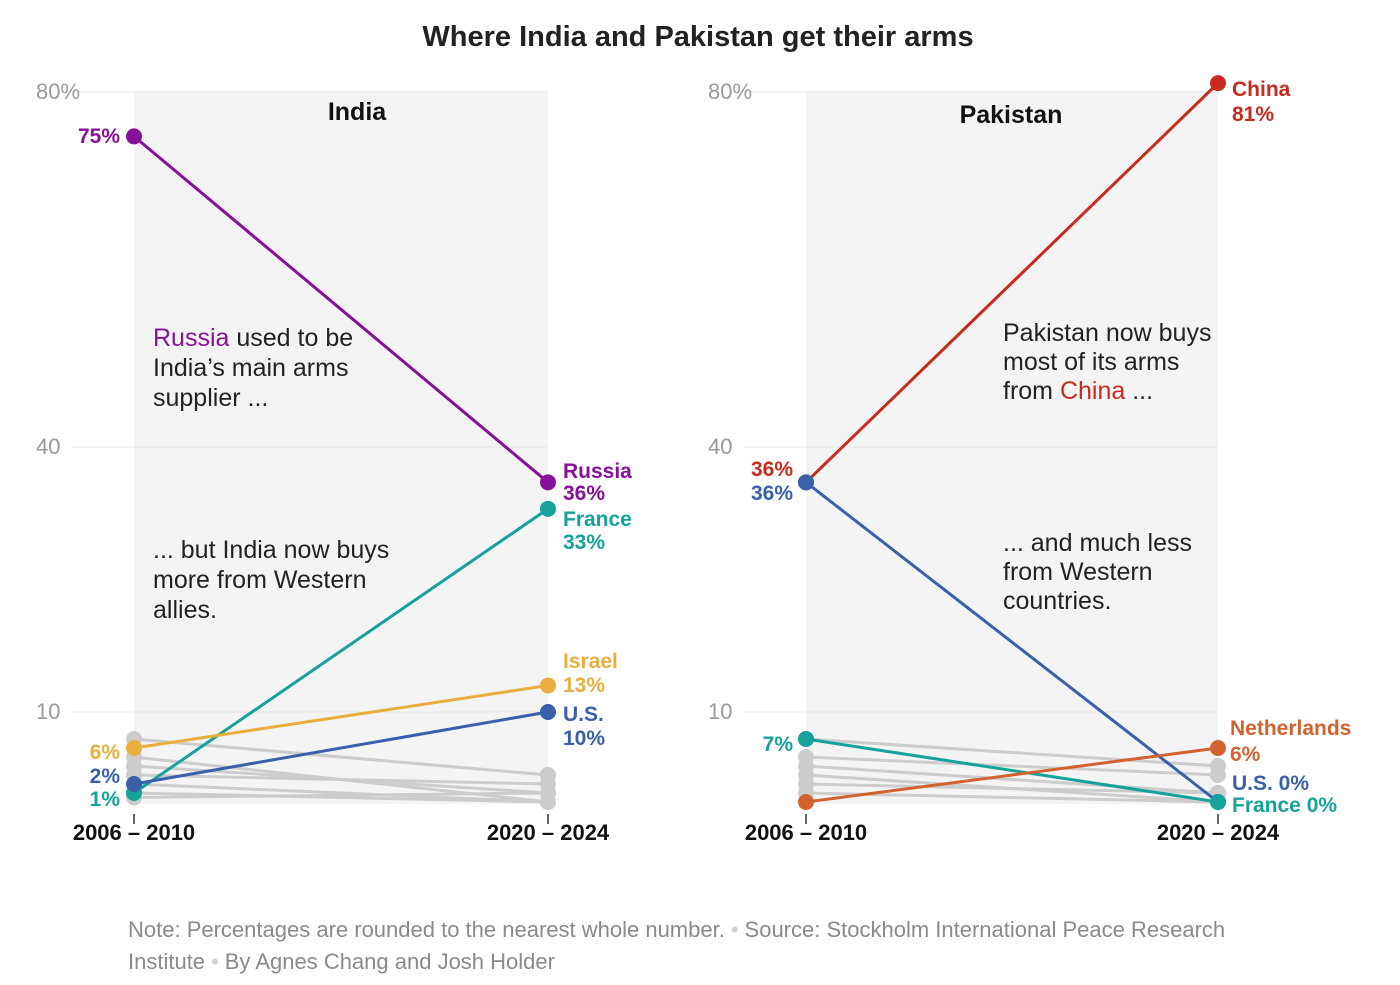  I want to click on russia-start-label: 75%, so click(99, 136).